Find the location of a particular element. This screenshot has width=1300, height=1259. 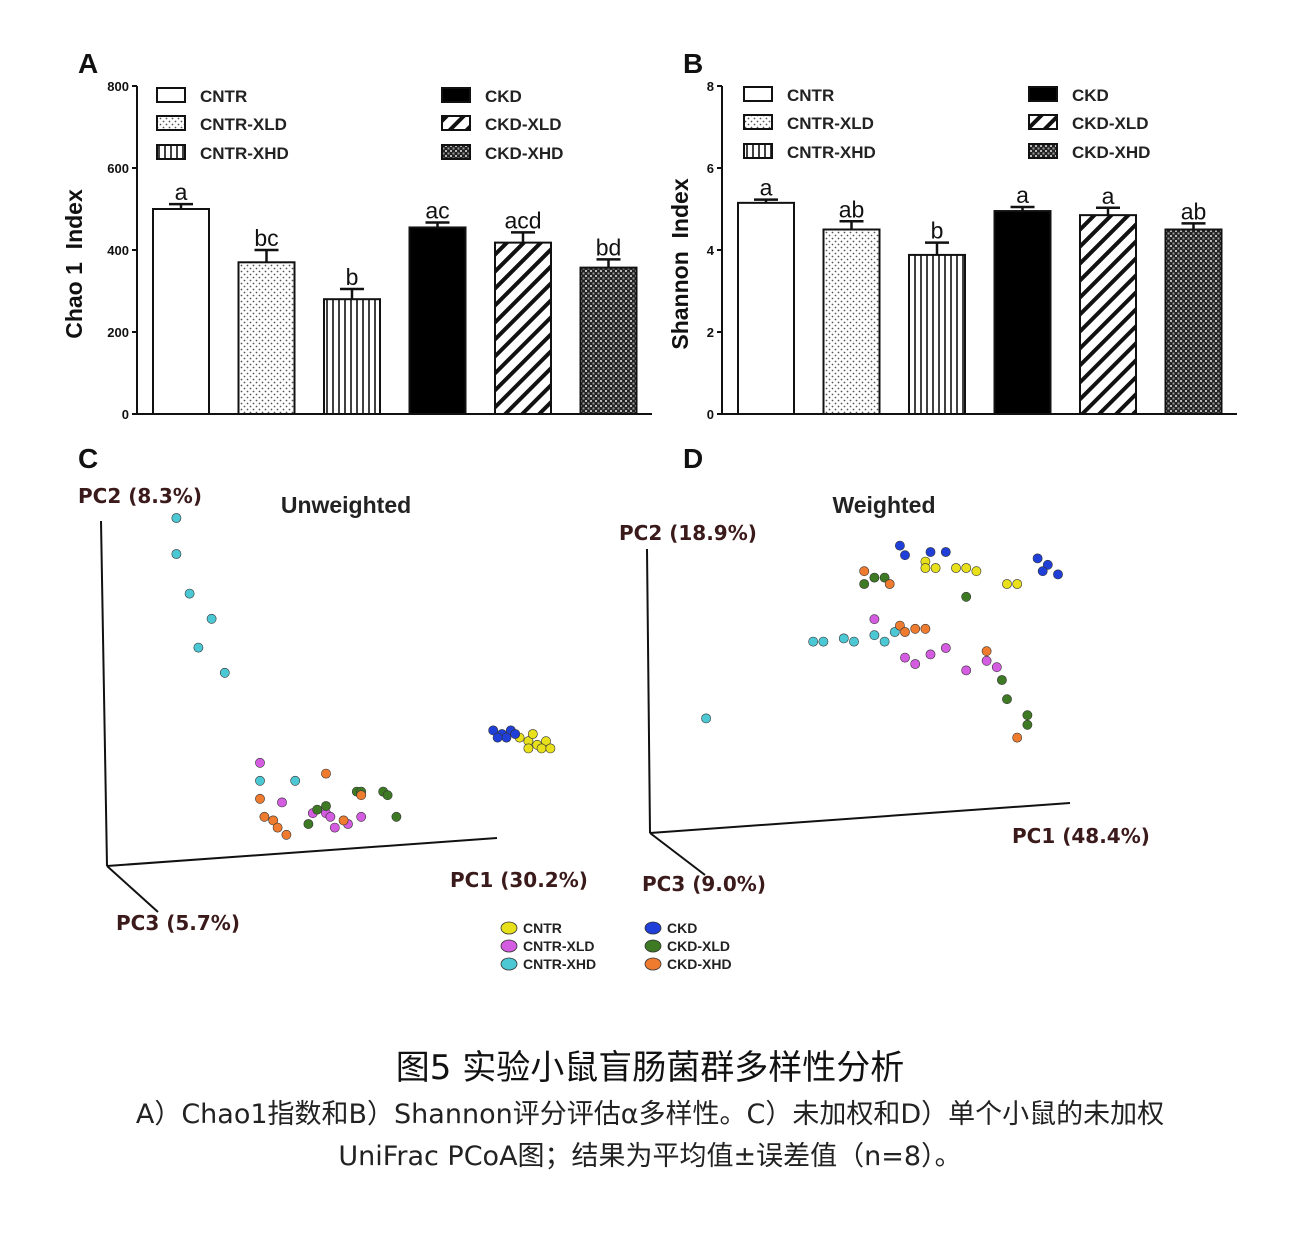

pc3-label: PC3 (5.7%) is located at coordinates (178, 923).